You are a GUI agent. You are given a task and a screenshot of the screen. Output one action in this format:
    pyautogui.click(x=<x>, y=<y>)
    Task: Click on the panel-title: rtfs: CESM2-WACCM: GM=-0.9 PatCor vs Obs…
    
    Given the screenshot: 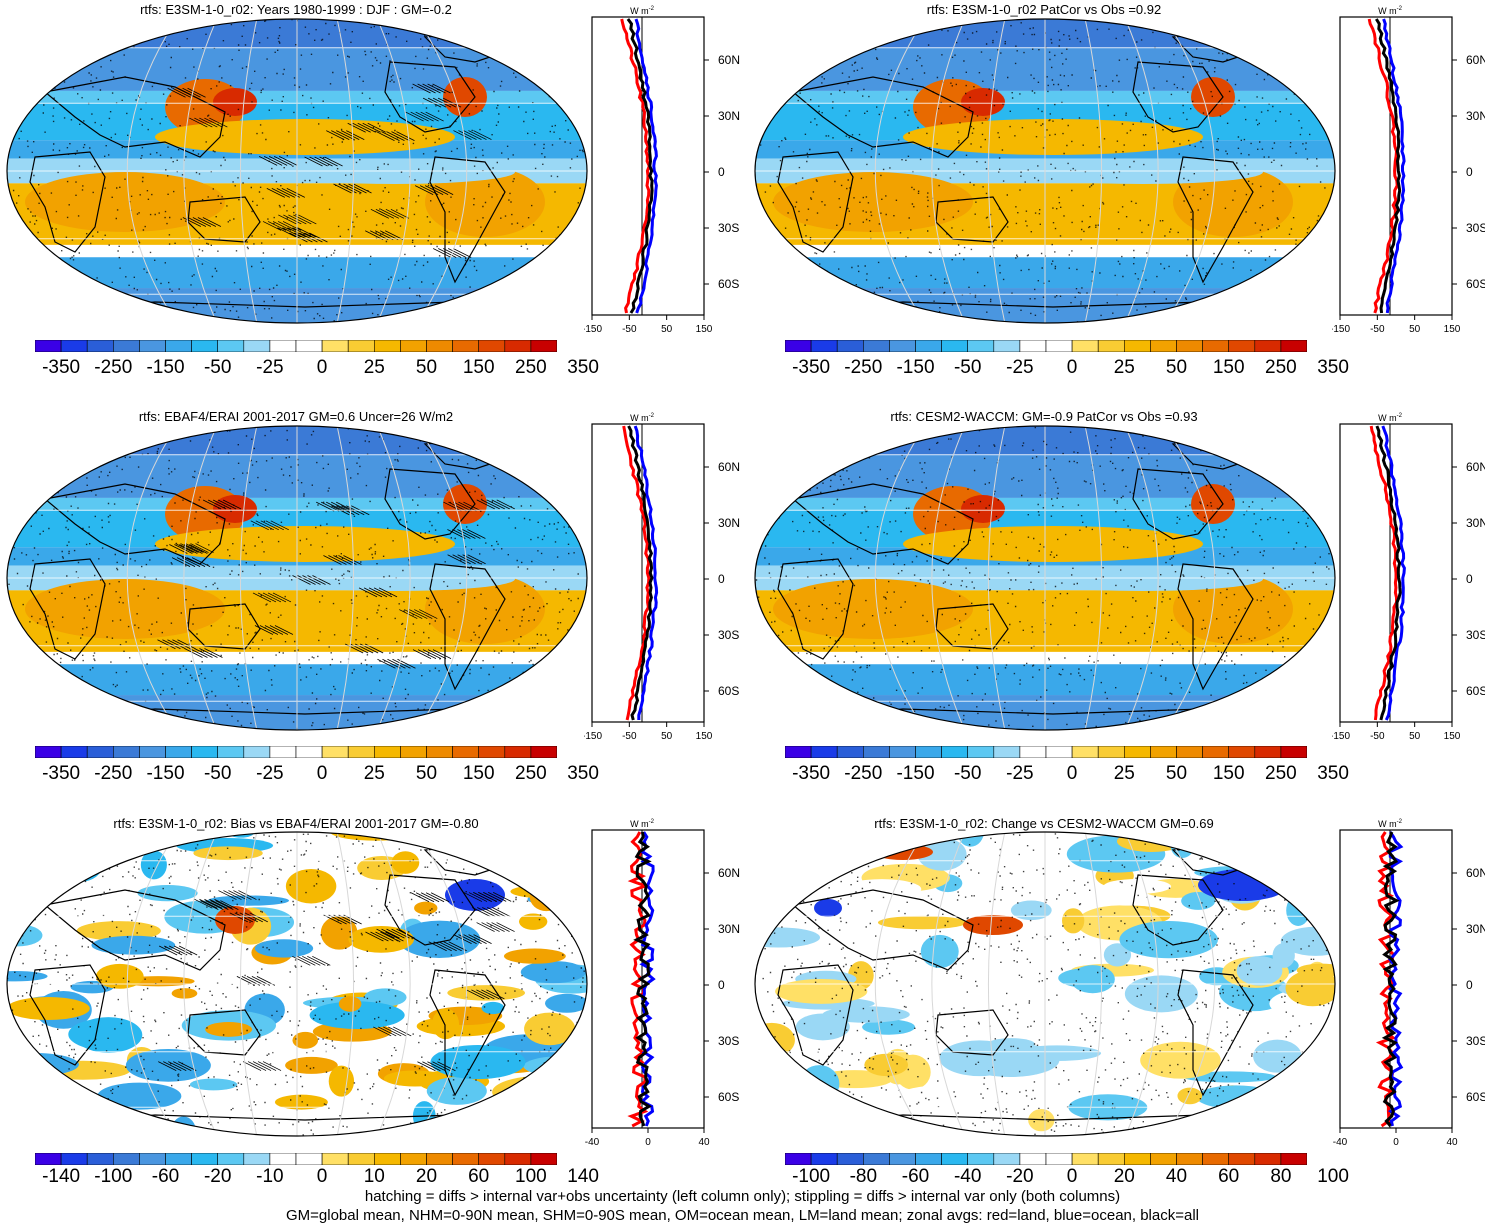 What is the action you would take?
    pyautogui.click(x=1044, y=416)
    